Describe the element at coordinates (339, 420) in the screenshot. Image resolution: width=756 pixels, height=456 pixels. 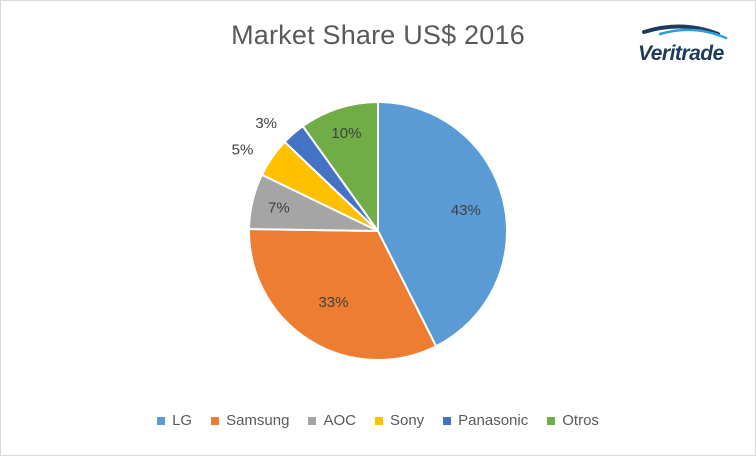
I see `legend-label-aoc: AOC` at that location.